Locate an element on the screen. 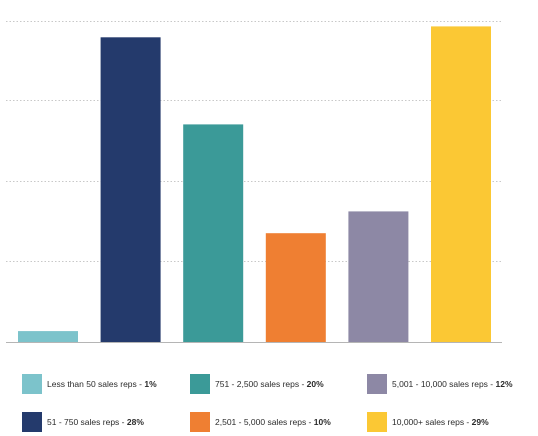 Image resolution: width=538 pixels, height=436 pixels. legend-label-pct: 1% is located at coordinates (150, 384).